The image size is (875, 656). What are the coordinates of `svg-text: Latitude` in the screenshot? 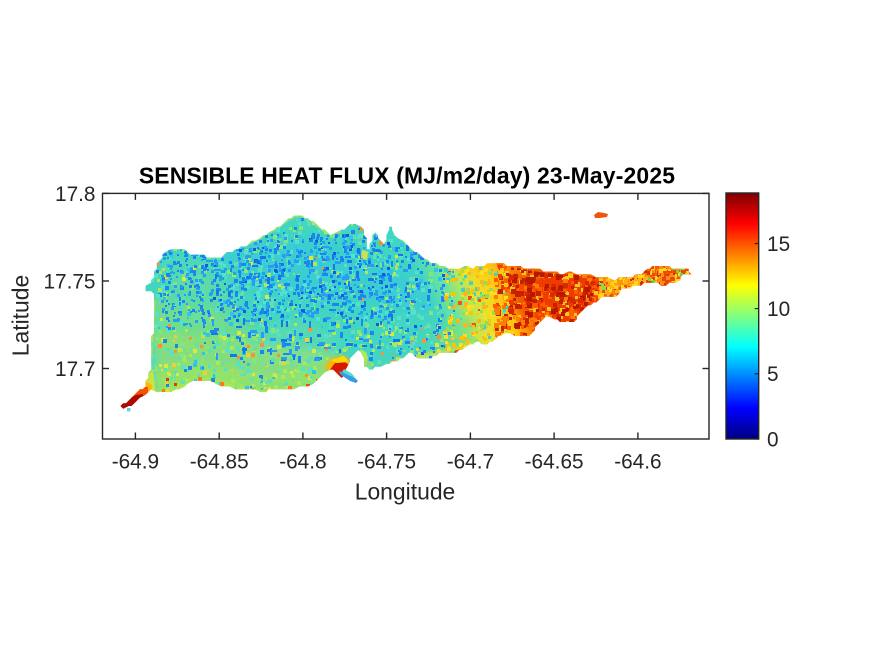 It's located at (20, 315).